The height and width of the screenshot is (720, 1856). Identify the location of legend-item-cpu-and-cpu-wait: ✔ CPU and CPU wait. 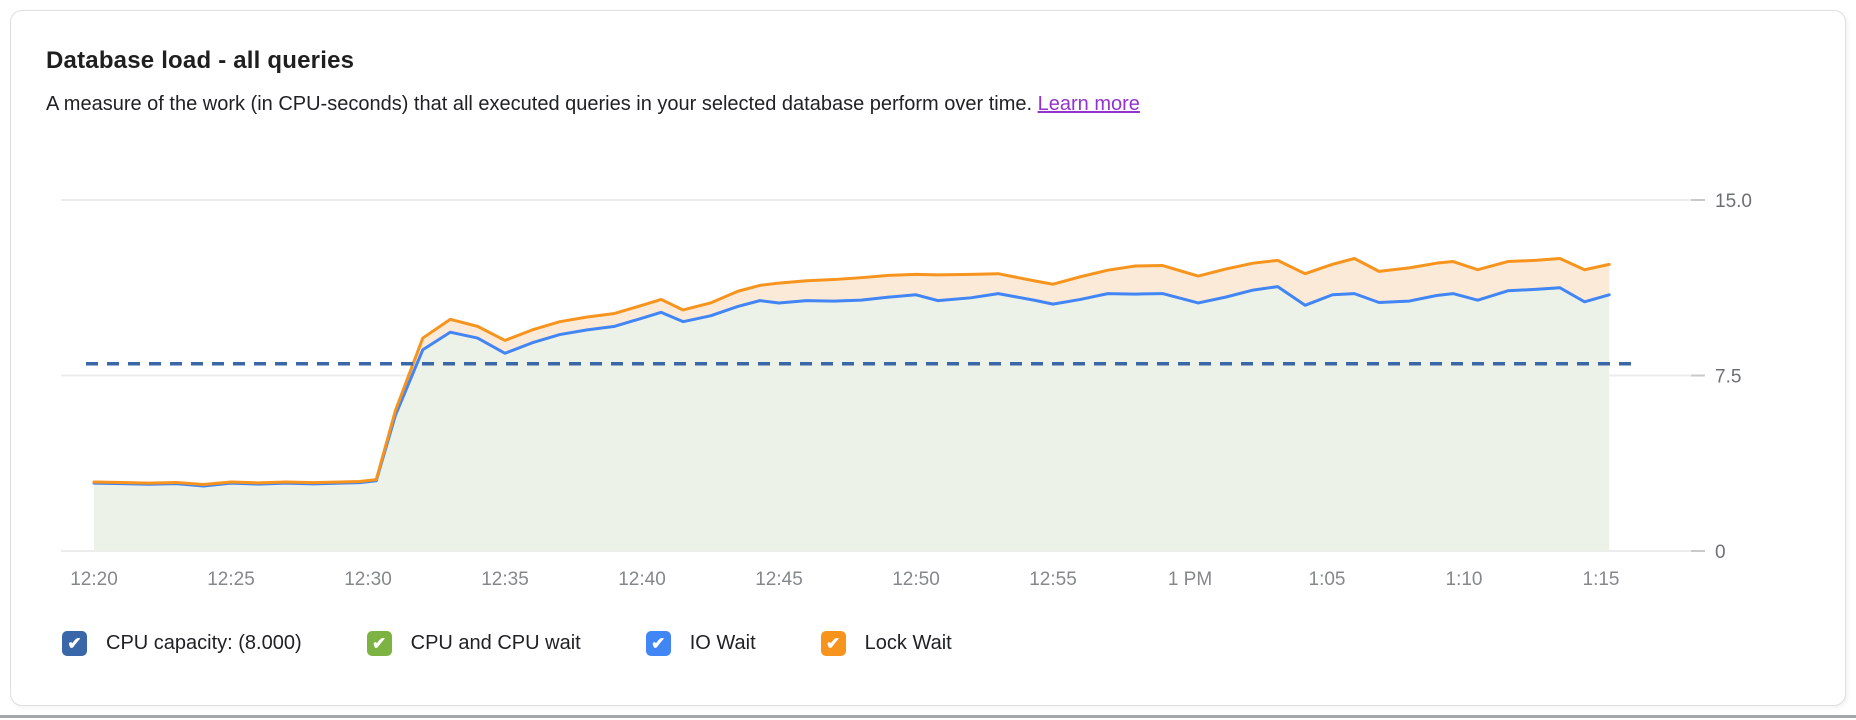
(473, 643).